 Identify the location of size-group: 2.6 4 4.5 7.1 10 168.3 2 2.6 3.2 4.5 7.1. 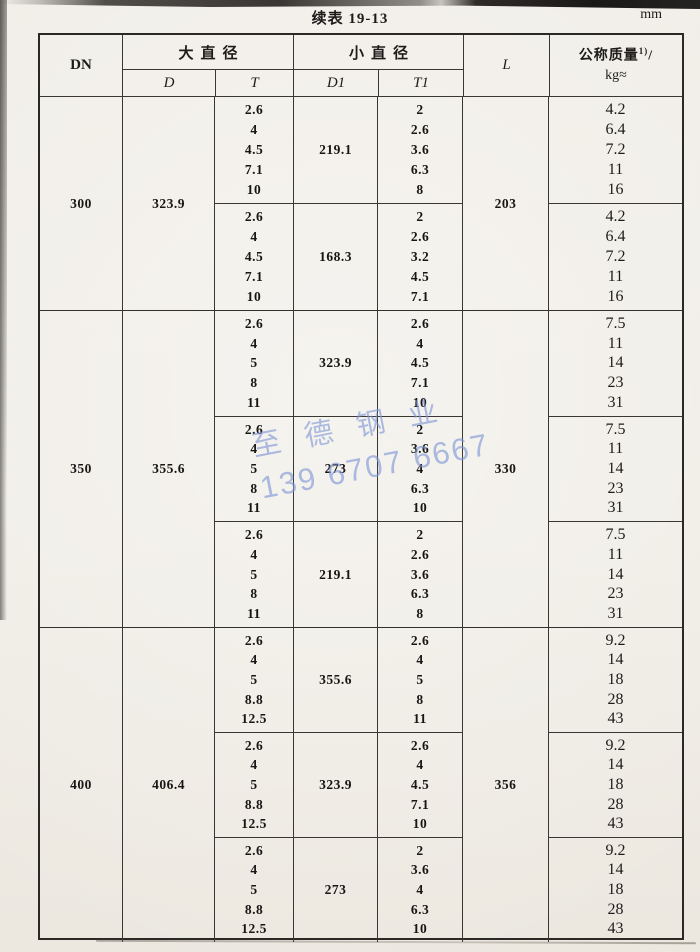
(338, 256).